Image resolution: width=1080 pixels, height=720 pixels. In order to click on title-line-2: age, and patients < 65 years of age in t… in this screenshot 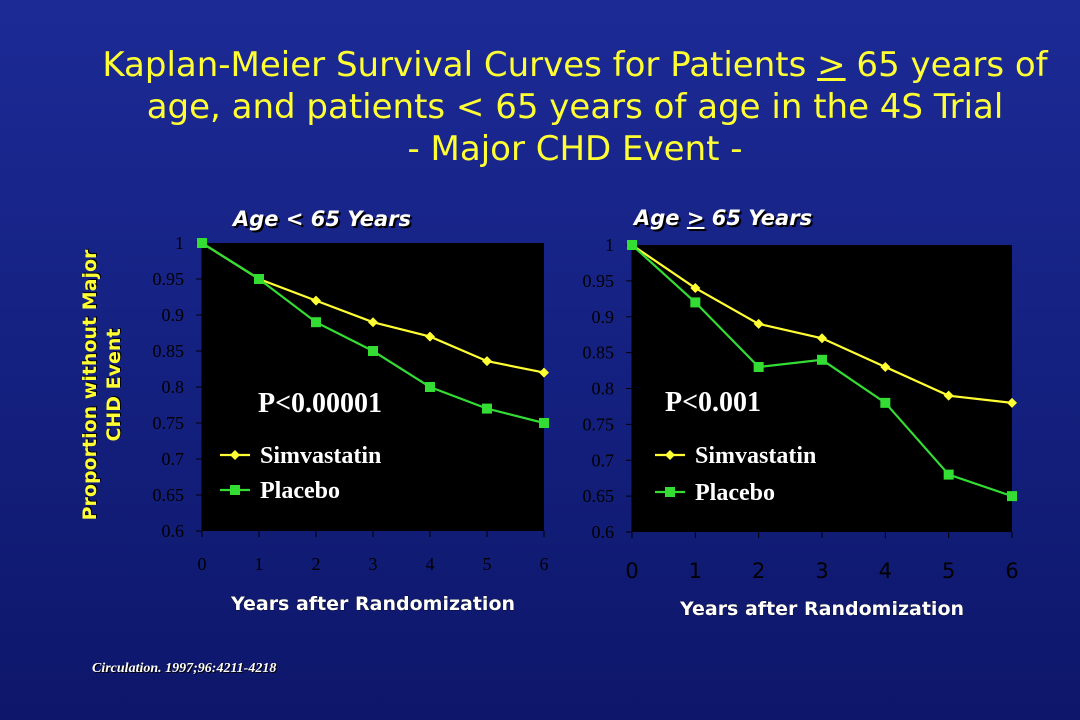, I will do `click(575, 107)`.